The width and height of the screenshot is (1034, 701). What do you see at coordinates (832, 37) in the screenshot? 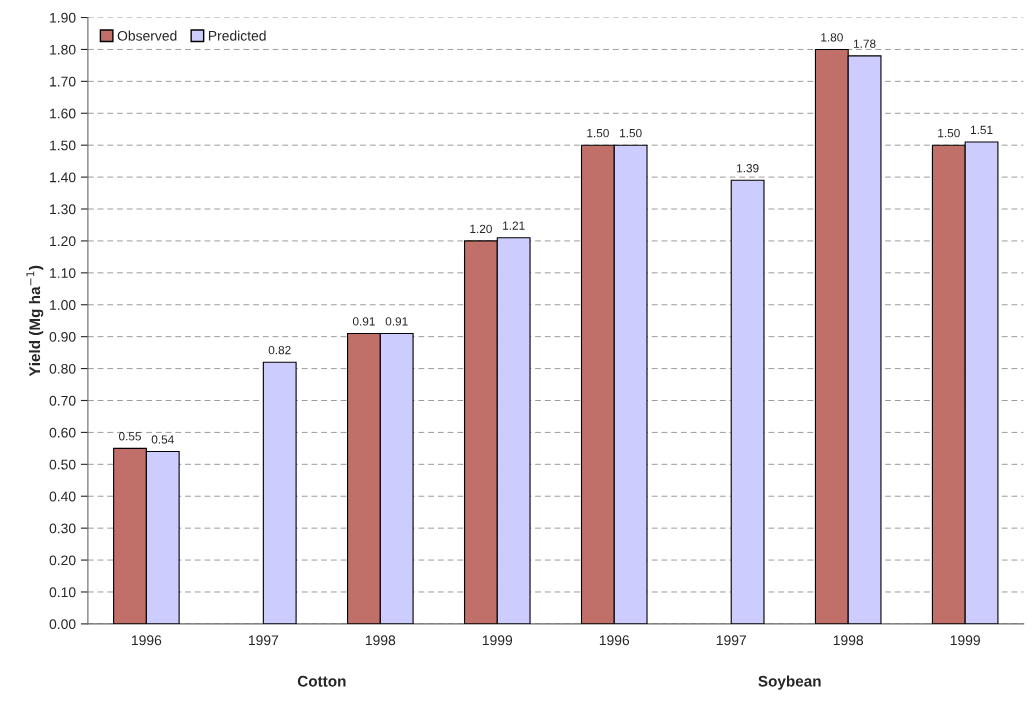
I see `data-label: 1.80` at bounding box center [832, 37].